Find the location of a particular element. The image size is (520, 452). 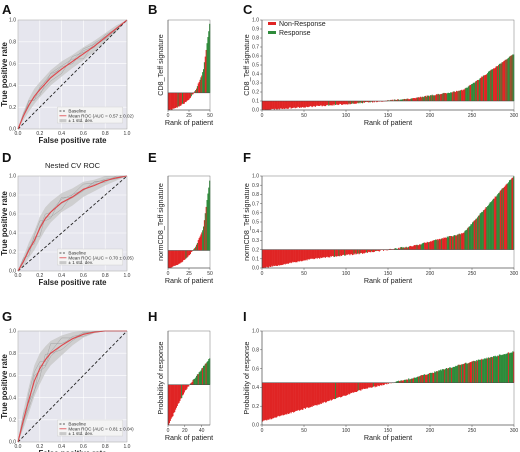

y-tick-label: 1.0 is located at coordinates (12, 21).